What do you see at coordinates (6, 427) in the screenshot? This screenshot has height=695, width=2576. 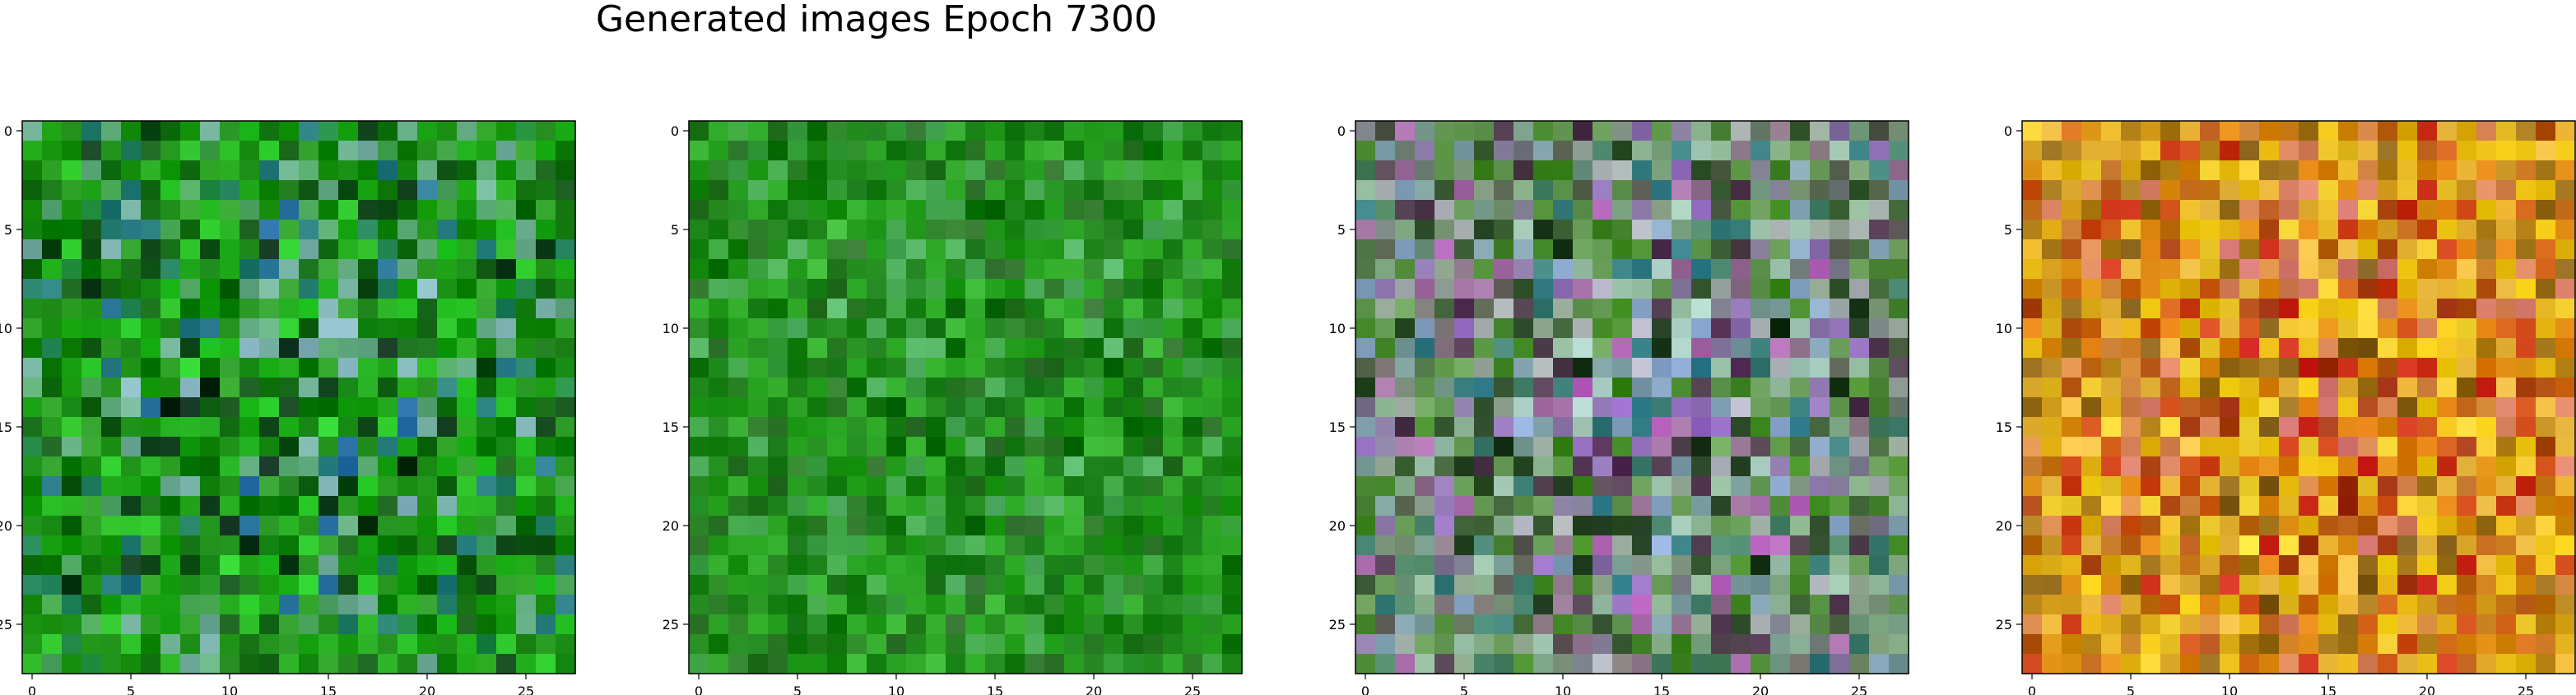 I see `y-tick-label: 15` at bounding box center [6, 427].